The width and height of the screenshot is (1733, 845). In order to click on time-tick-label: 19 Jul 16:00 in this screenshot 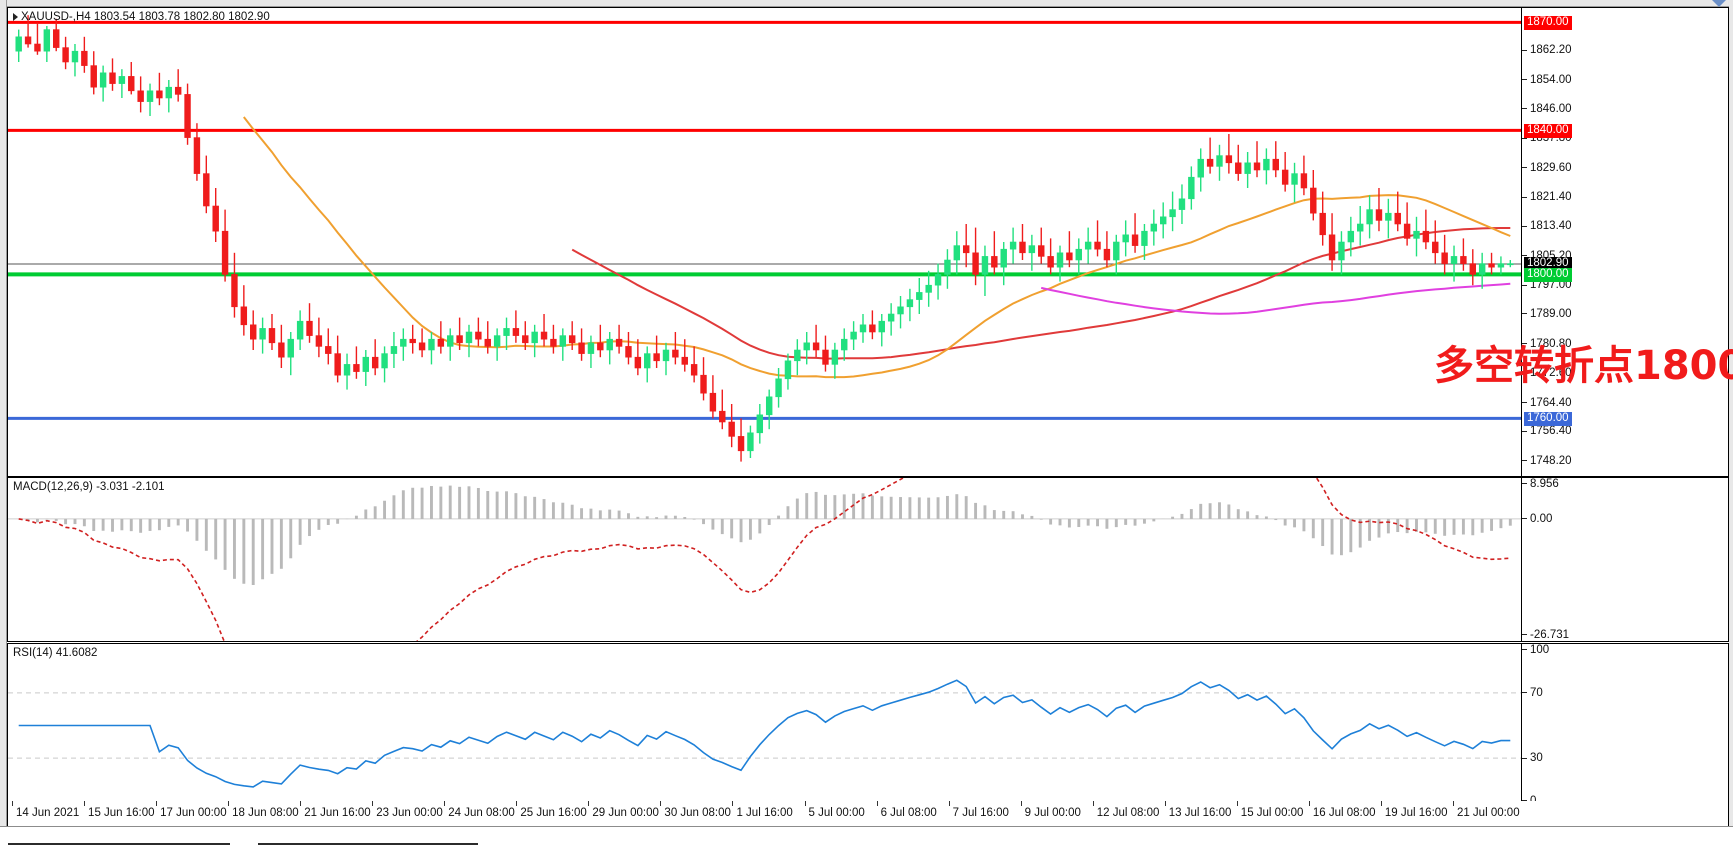, I will do `click(1416, 813)`.